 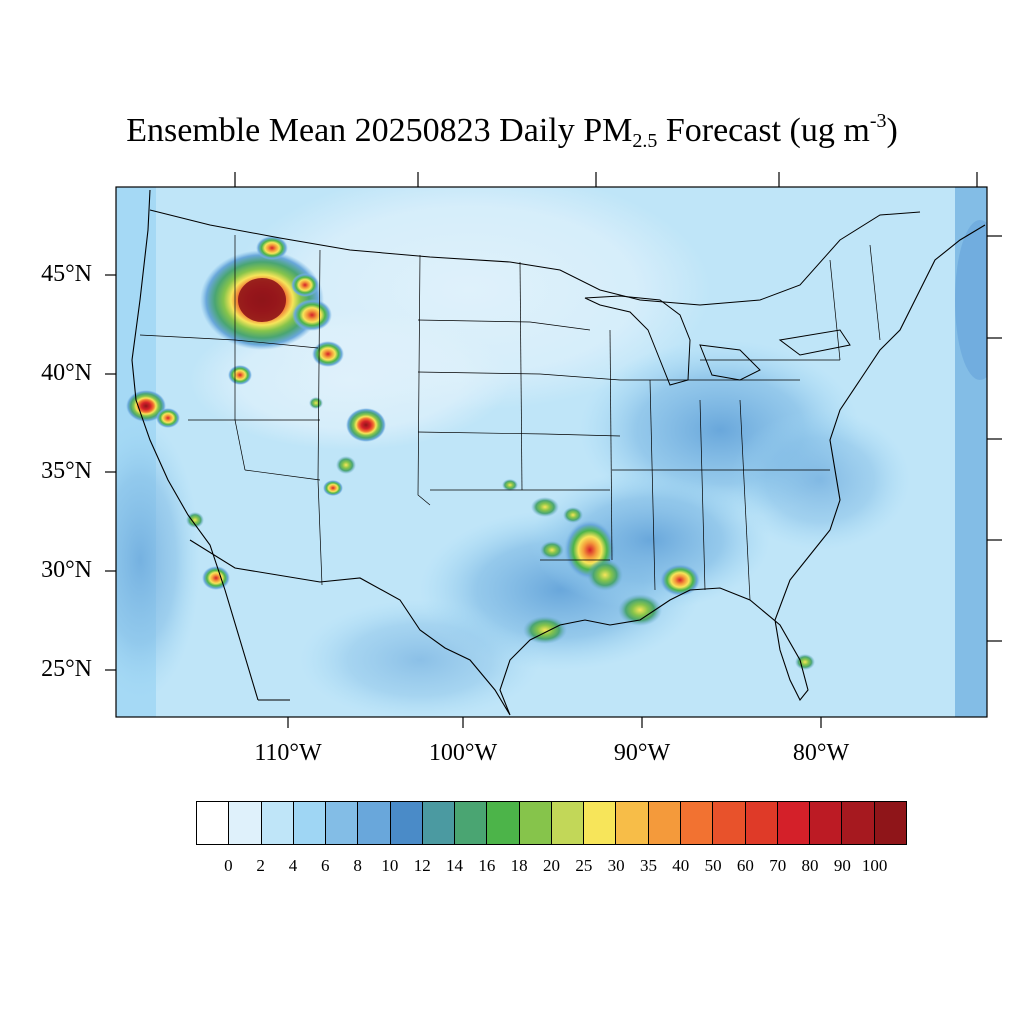 I want to click on colorbar-tick-label: 70, so click(x=778, y=865).